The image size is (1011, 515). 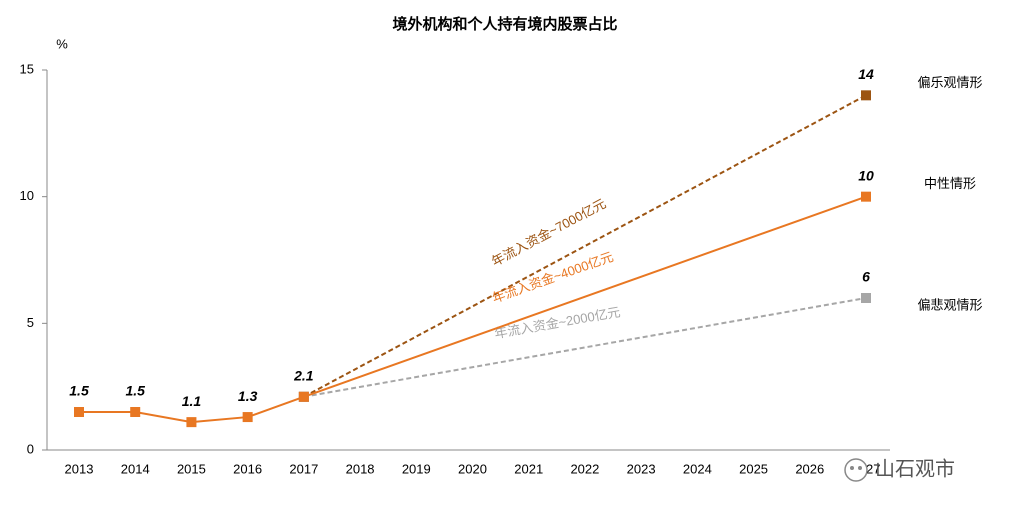 I want to click on x-tick-label: 2025, so click(x=753, y=468).